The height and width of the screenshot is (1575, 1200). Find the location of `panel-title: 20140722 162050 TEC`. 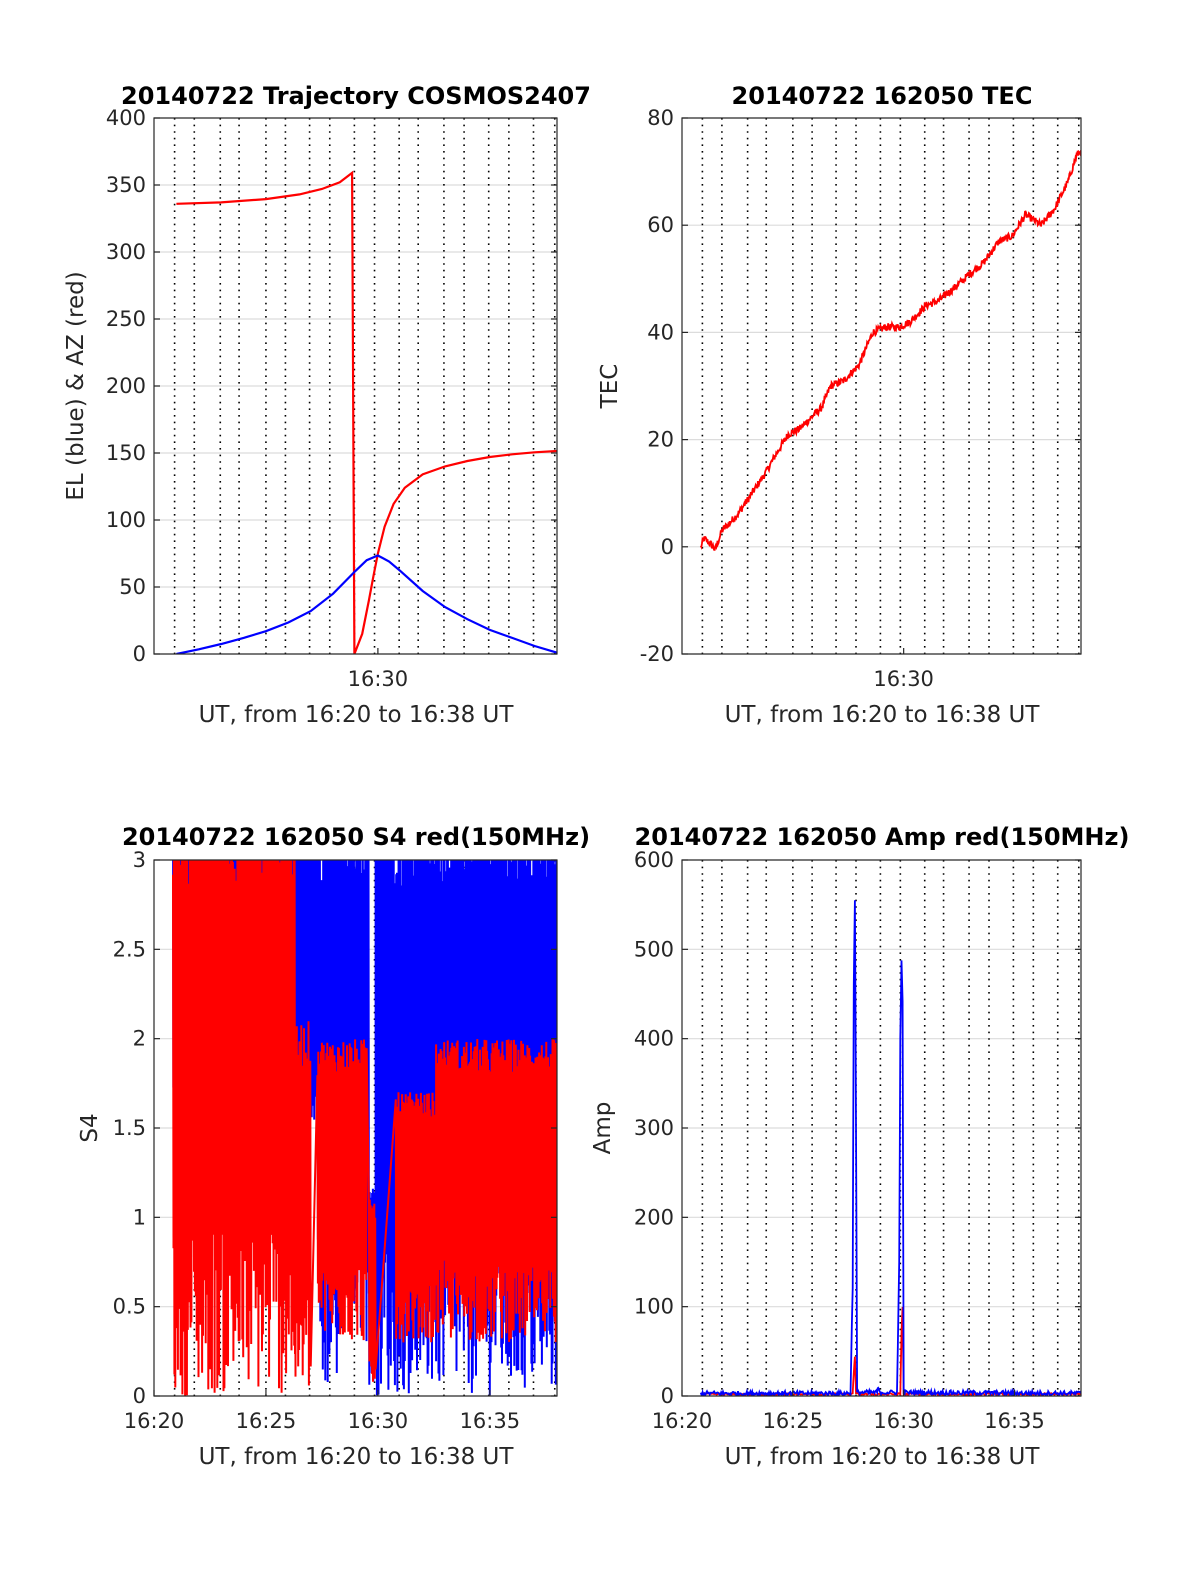

panel-title: 20140722 162050 TEC is located at coordinates (882, 96).